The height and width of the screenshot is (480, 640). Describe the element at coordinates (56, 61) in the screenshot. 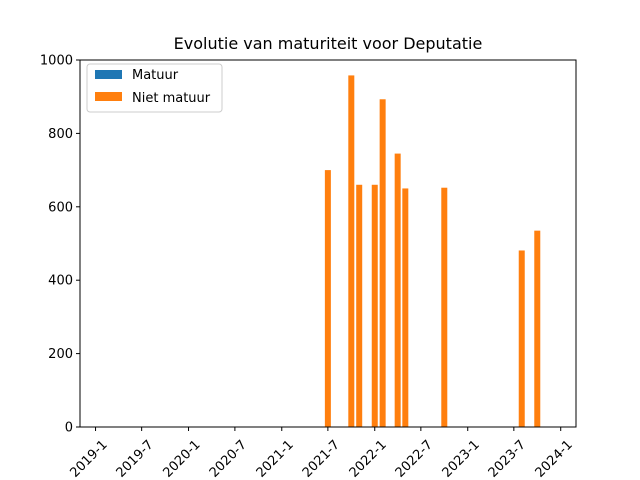

I see `y-tick-label: 1000` at that location.